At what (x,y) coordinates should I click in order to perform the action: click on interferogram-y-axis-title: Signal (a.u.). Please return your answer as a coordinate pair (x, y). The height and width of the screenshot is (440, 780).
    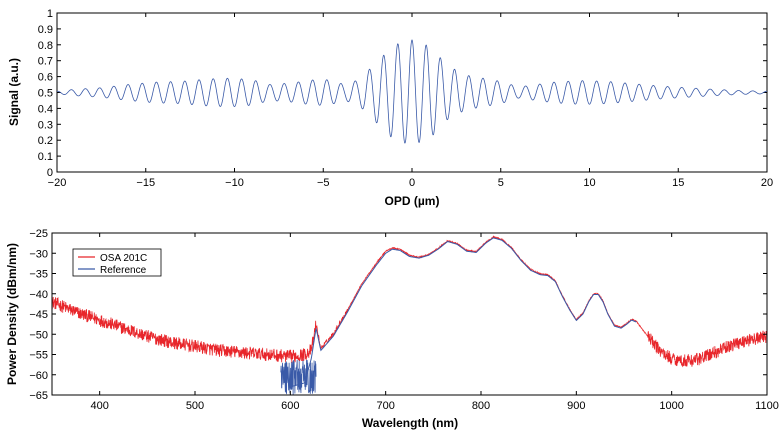
    Looking at the image, I should click on (14, 92).